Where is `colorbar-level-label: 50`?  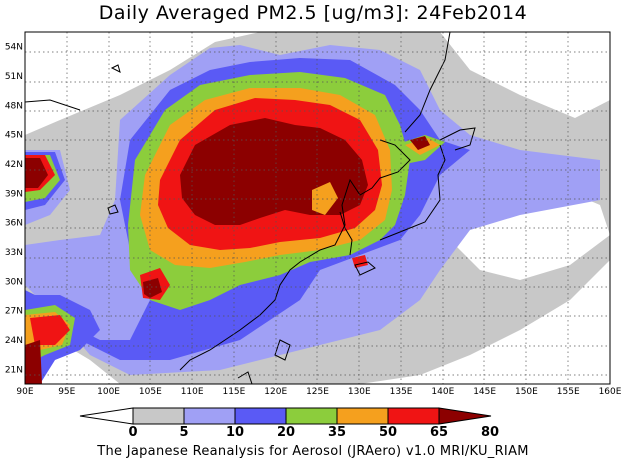
colorbar-level-label: 50 is located at coordinates (388, 432).